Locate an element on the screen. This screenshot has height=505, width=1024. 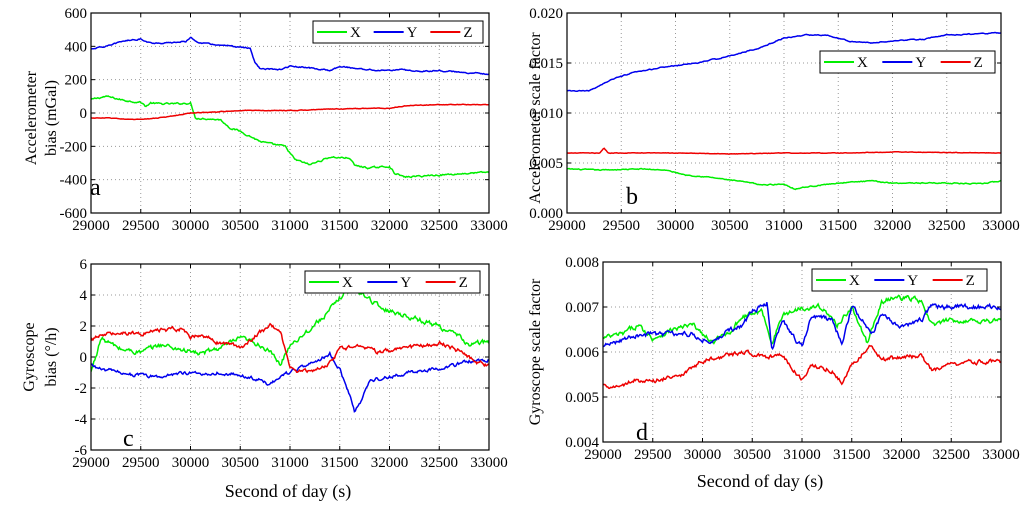
y-tick-label: 200 is located at coordinates (76, 81).